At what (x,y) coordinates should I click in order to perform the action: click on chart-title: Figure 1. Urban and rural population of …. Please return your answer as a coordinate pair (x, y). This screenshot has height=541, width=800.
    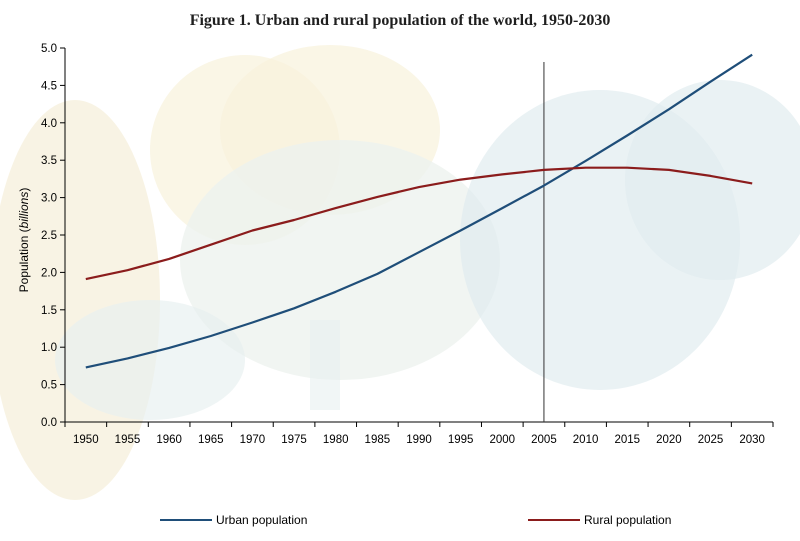
    Looking at the image, I should click on (400, 20).